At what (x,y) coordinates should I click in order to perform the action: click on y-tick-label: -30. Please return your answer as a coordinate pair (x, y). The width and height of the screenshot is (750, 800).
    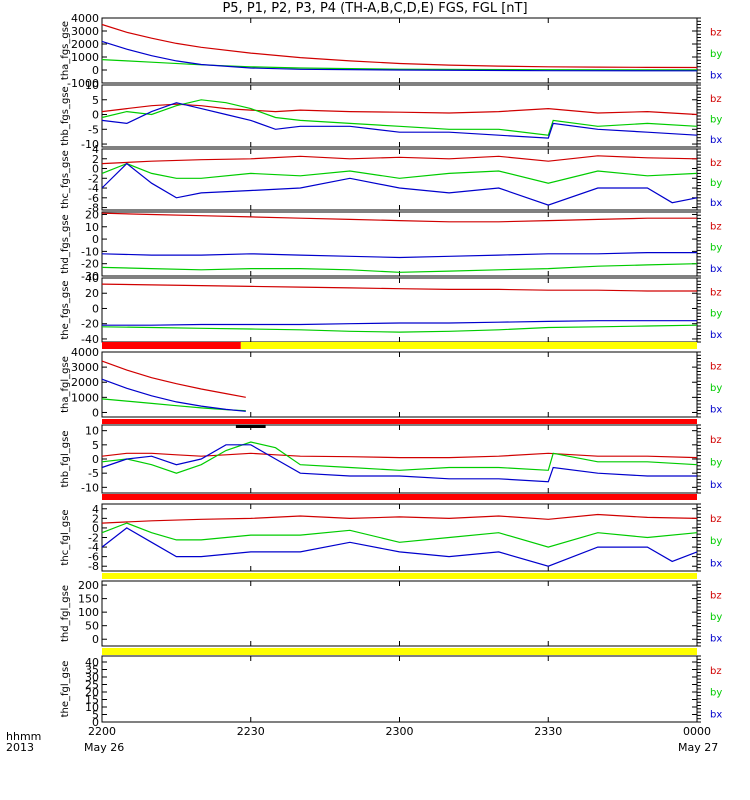
    Looking at the image, I should click on (90, 276).